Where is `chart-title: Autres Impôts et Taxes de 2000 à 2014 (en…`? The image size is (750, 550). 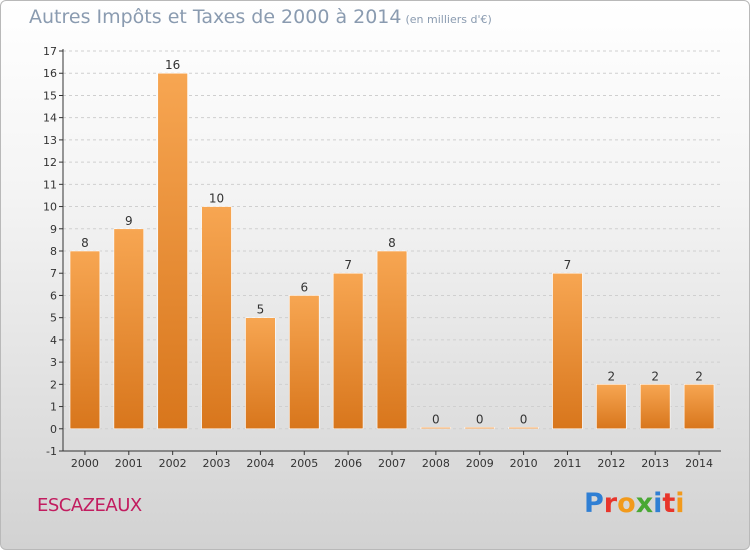
chart-title: Autres Impôts et Taxes de 2000 à 2014 (en… is located at coordinates (260, 17).